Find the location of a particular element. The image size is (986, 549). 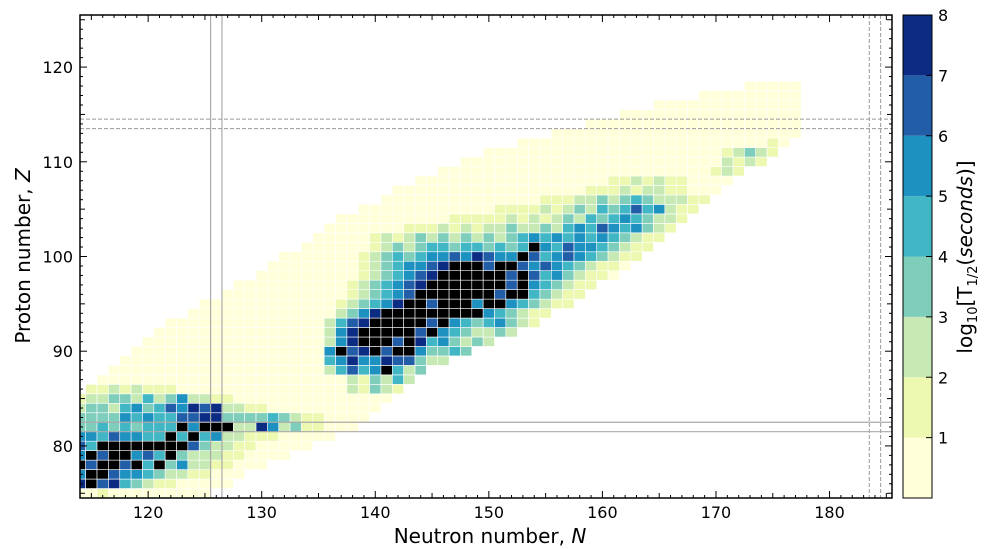

y-tick-label: 80 is located at coordinates (63, 446).